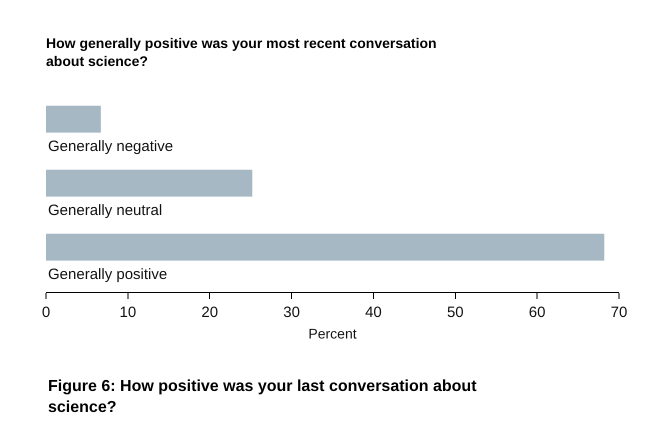  I want to click on x-tick-label: 40, so click(373, 312).